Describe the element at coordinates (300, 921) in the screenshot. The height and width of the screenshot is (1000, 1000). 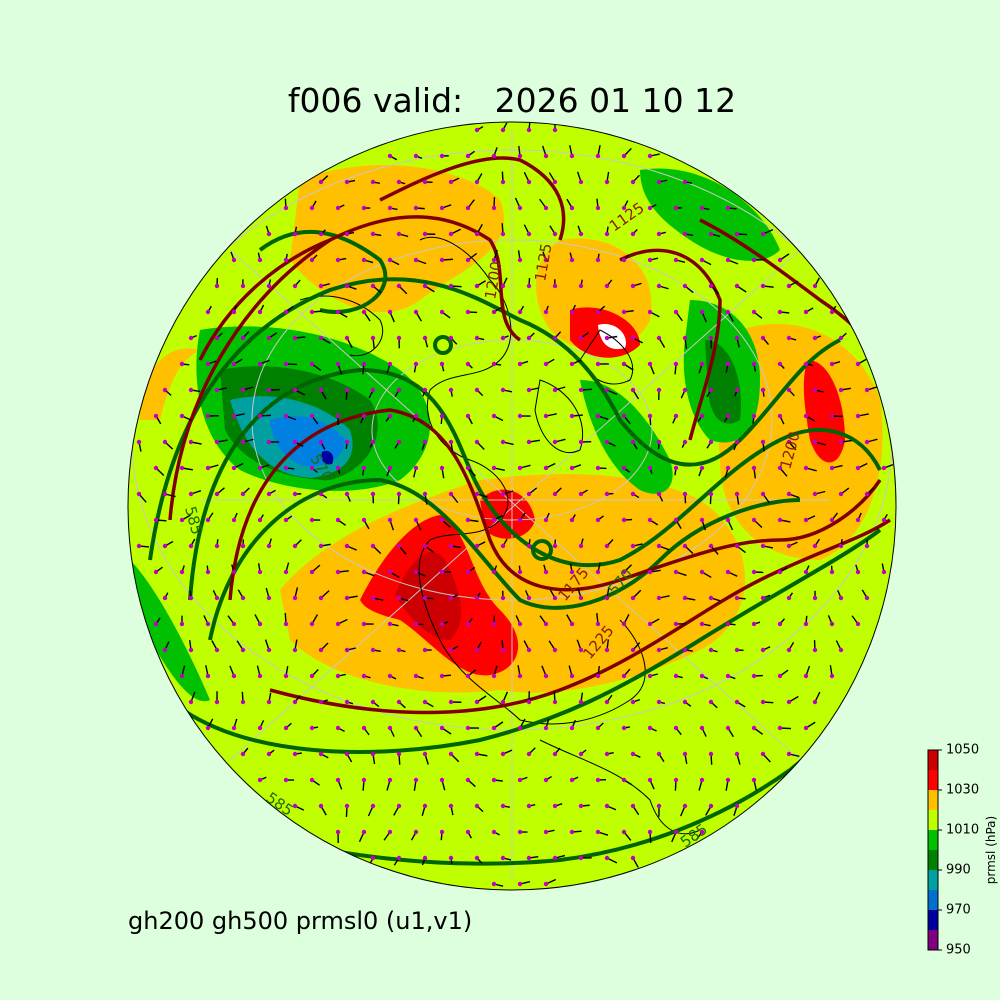
I see `caption: gh200 gh500 prmsl0 (u1,v1)` at that location.